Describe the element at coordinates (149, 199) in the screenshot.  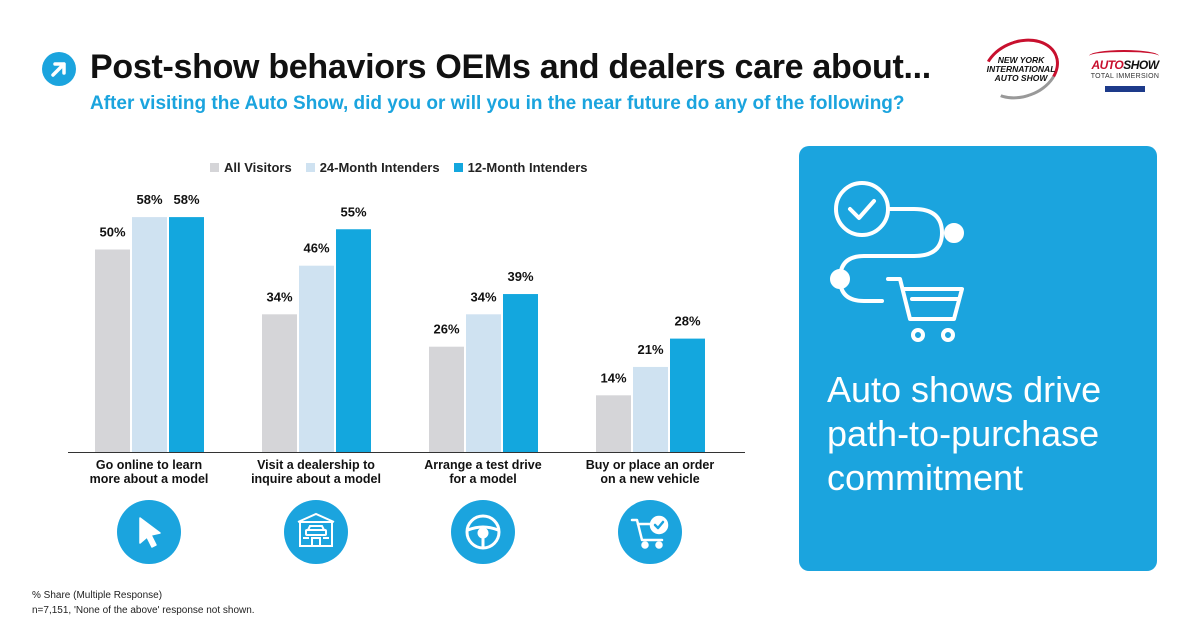
I see `data-label-24-month-intenders-1: 58%` at that location.